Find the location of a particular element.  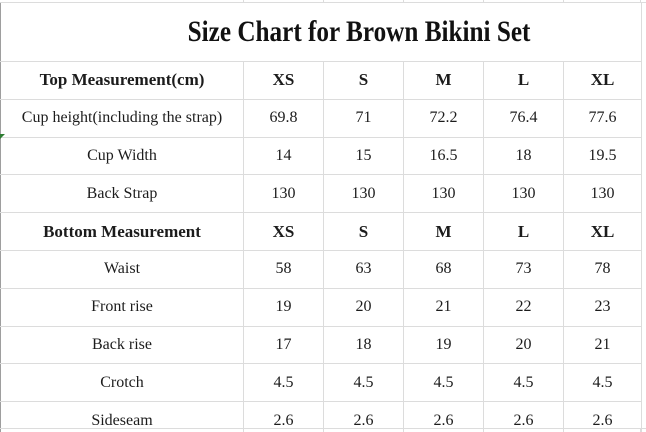

page-title: Size Chart for Brown Bikini Set is located at coordinates (359, 31).